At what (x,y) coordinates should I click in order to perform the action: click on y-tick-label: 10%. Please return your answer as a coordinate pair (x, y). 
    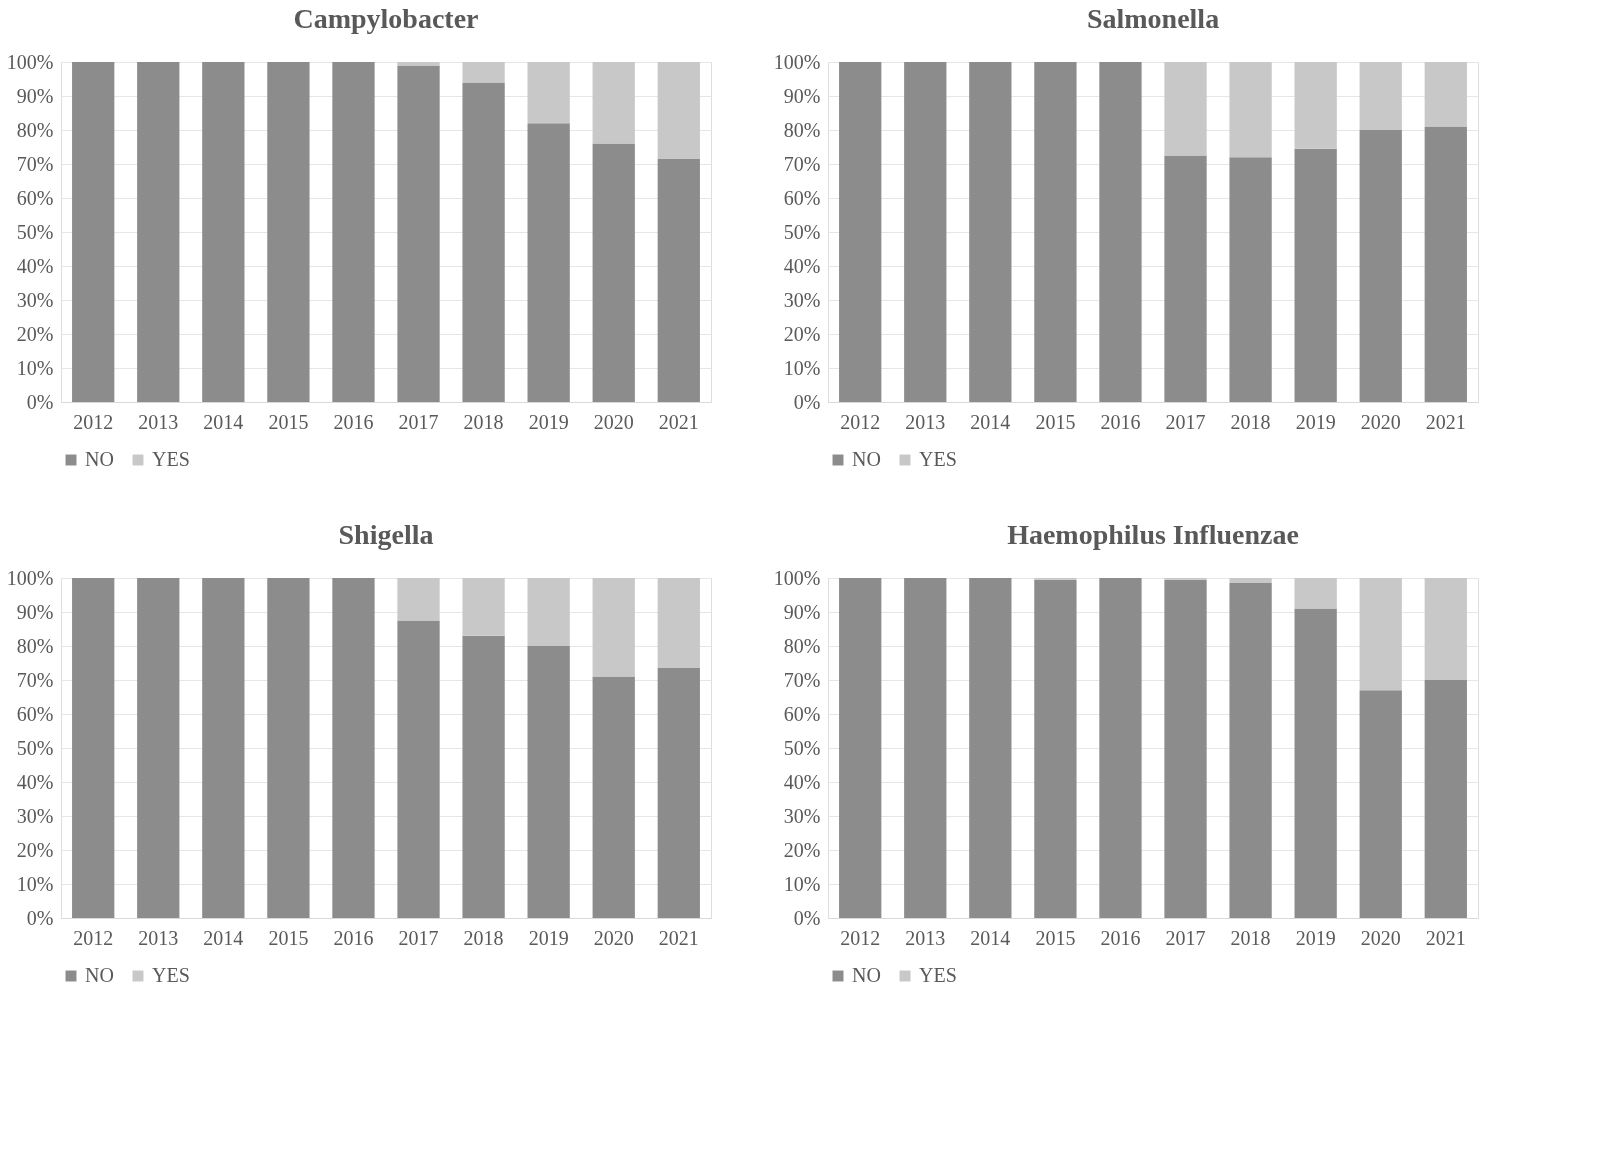
    Looking at the image, I should click on (35, 367).